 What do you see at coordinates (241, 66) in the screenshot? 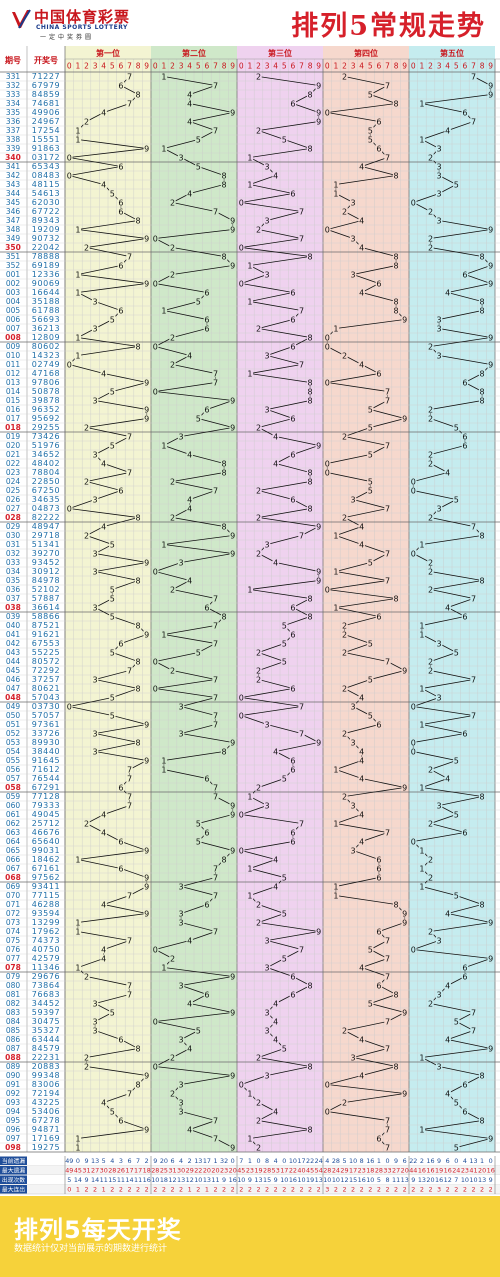
I see `digit-header: 0` at bounding box center [241, 66].